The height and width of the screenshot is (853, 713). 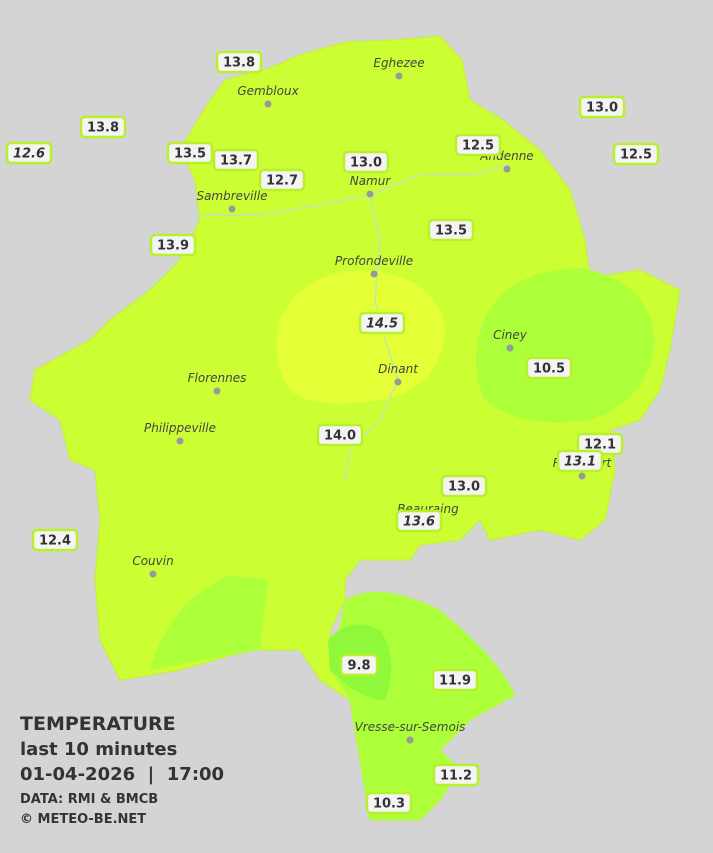 I want to click on city-label: Eghezee, so click(x=398, y=63).